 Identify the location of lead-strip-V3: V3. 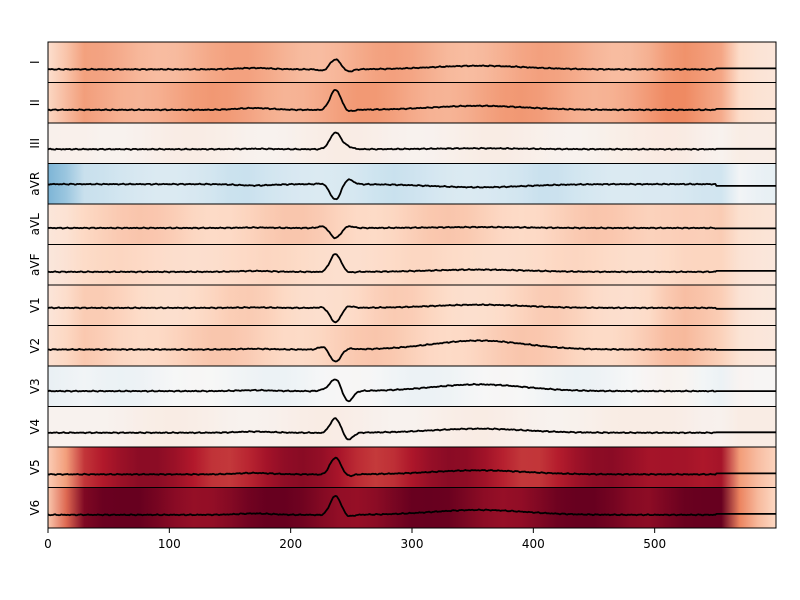
(402, 386).